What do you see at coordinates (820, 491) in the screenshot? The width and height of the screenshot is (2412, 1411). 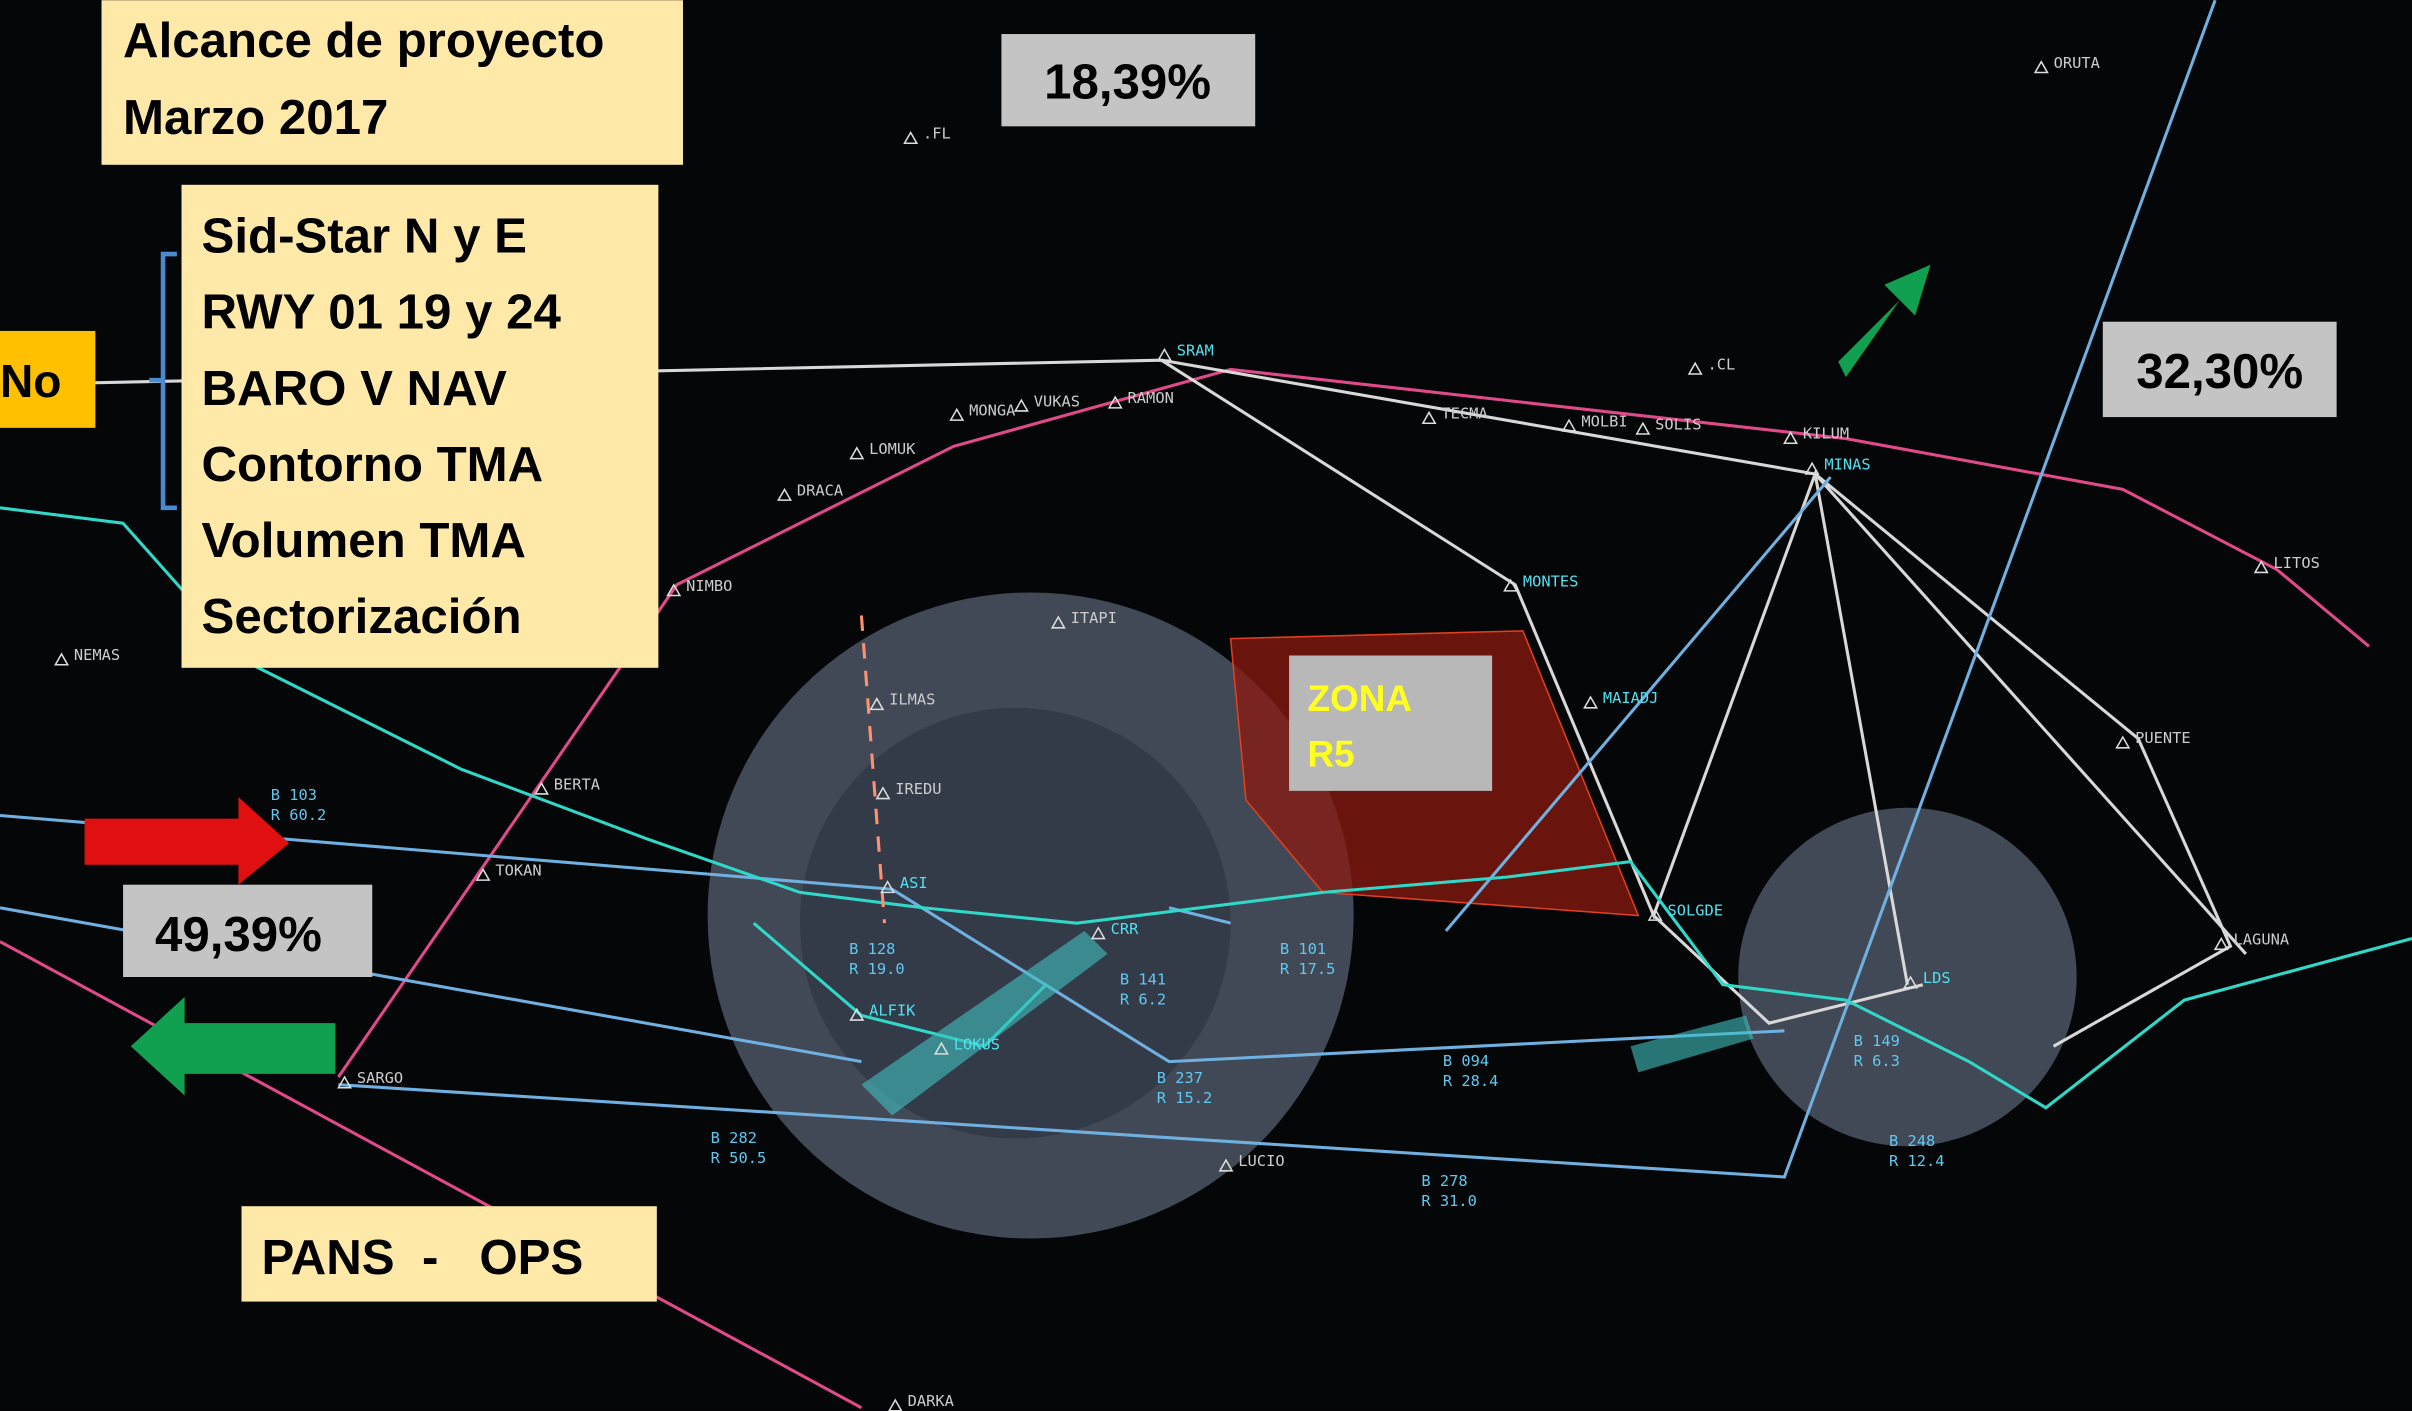 I see `waypoint-label: DRACA` at bounding box center [820, 491].